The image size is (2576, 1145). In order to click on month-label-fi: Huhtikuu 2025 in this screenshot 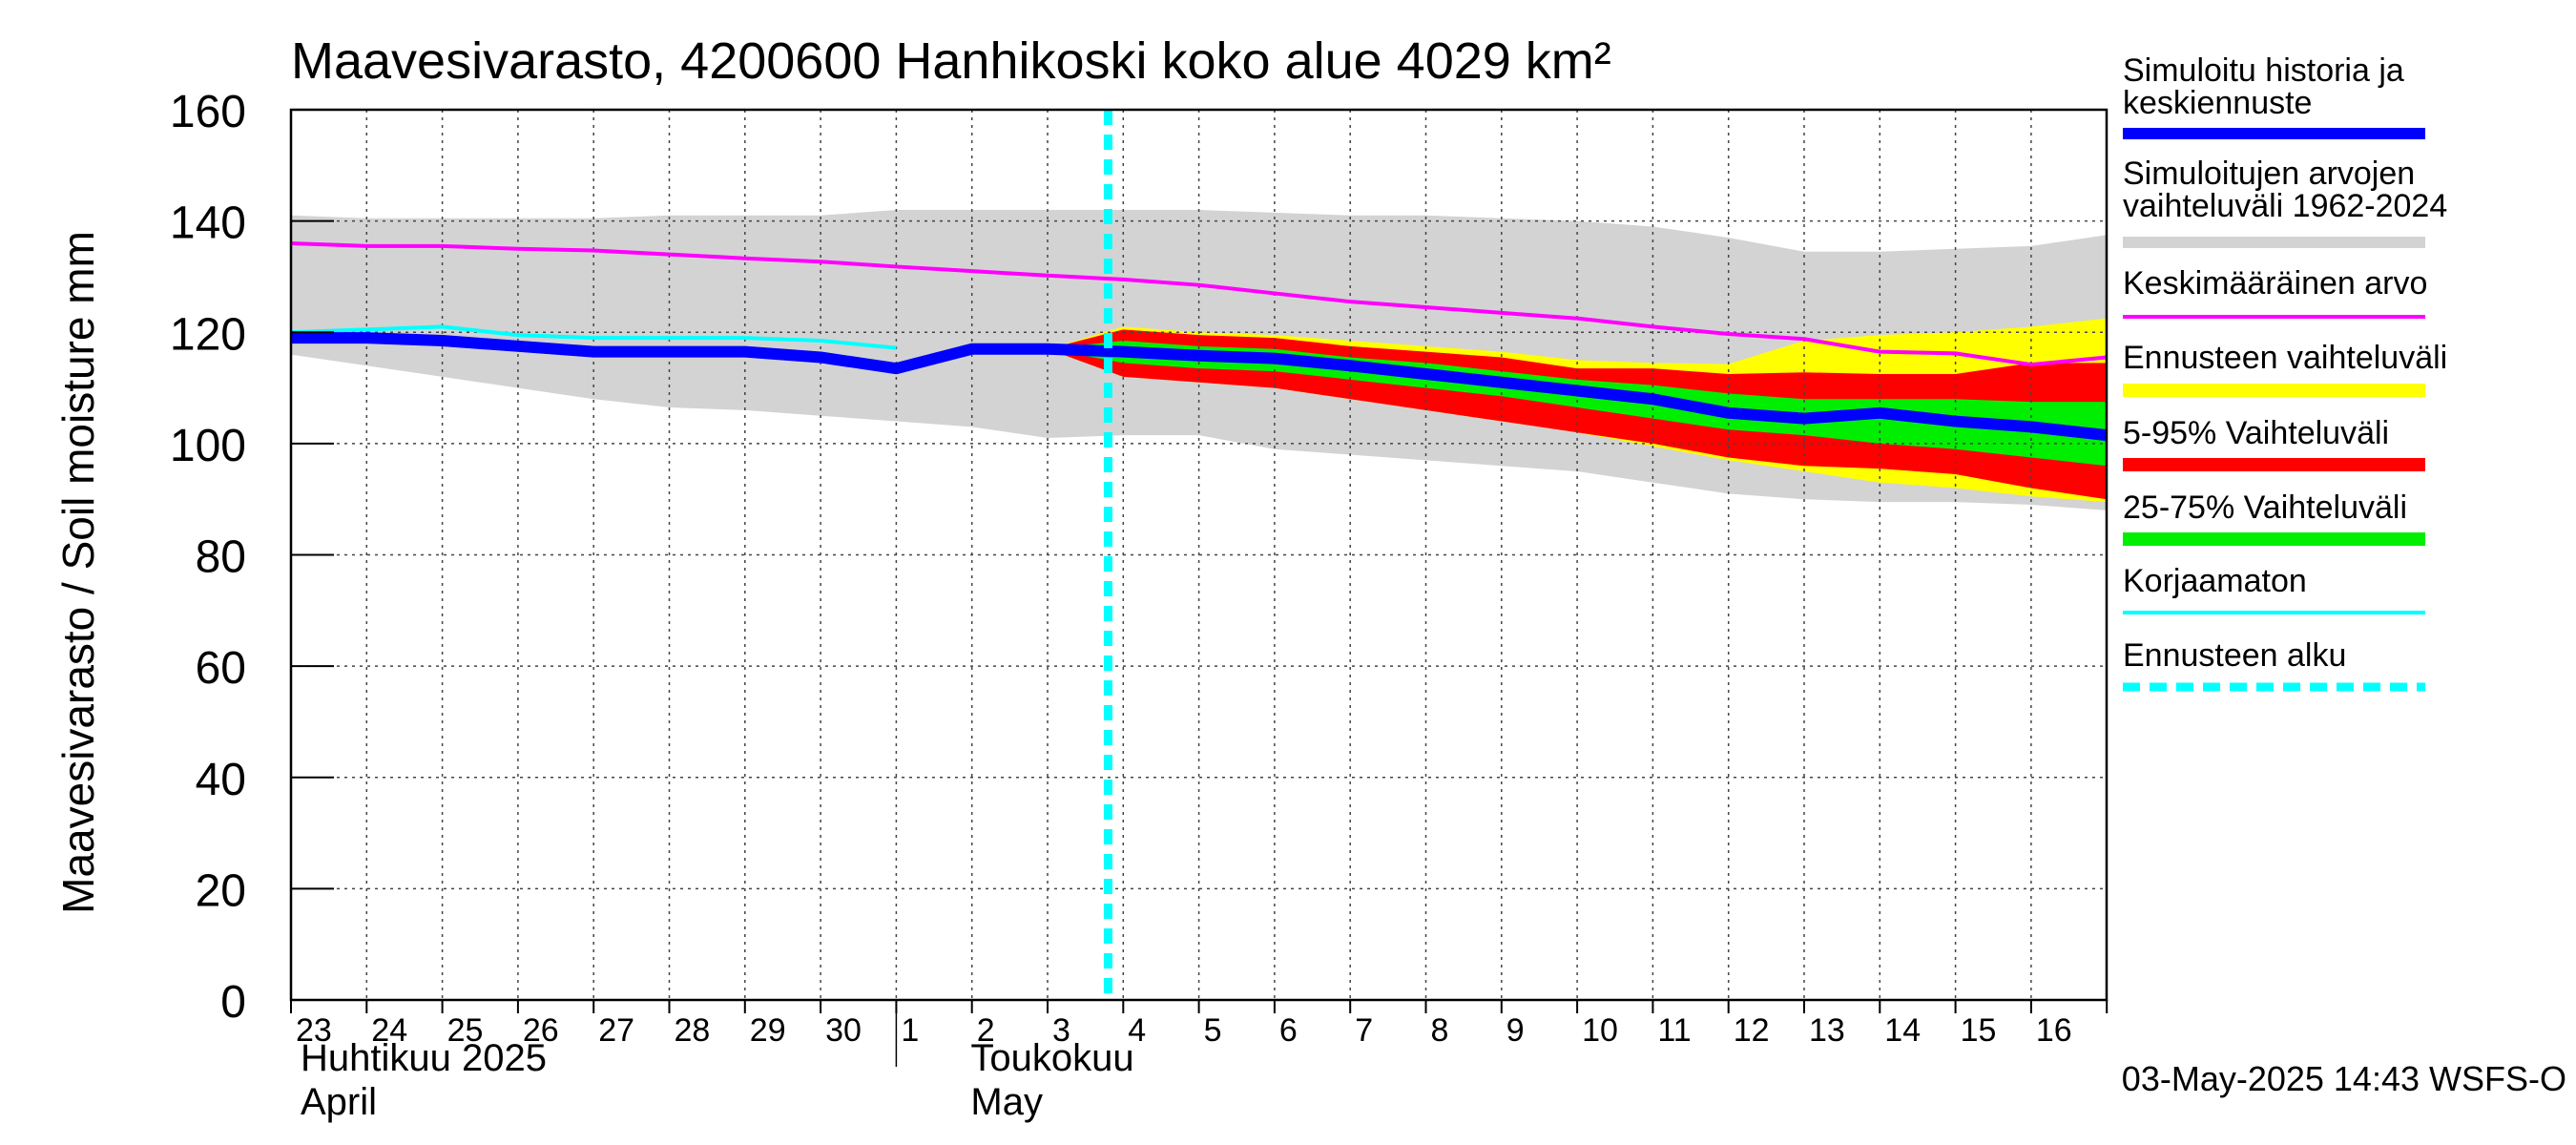, I will do `click(424, 1058)`.